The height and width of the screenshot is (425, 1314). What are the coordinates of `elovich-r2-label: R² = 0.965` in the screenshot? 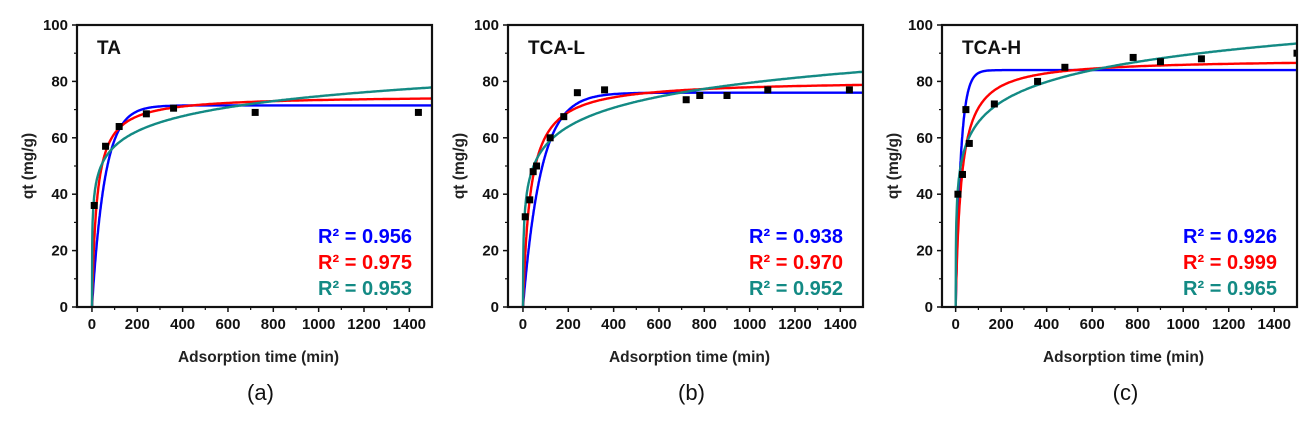 It's located at (1230, 289).